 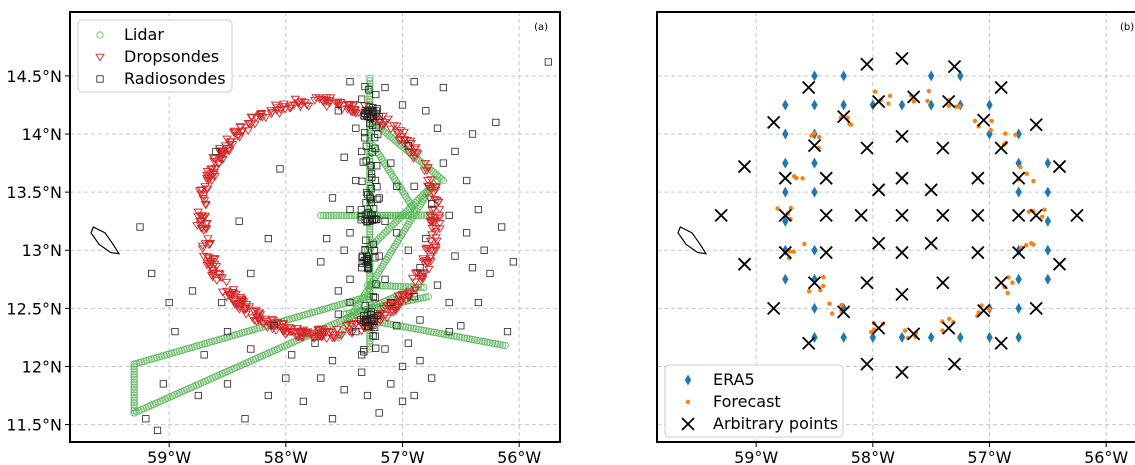 What do you see at coordinates (100, 57) in the screenshot?
I see `legend-marker-dropsondes` at bounding box center [100, 57].